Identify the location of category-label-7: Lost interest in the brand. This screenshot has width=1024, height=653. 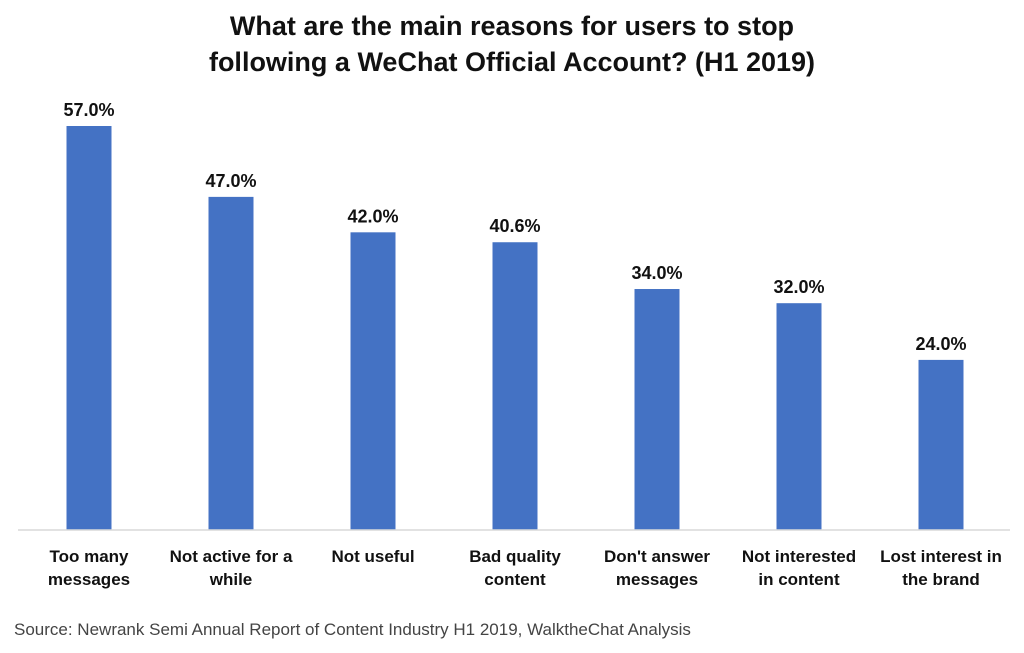
(941, 568).